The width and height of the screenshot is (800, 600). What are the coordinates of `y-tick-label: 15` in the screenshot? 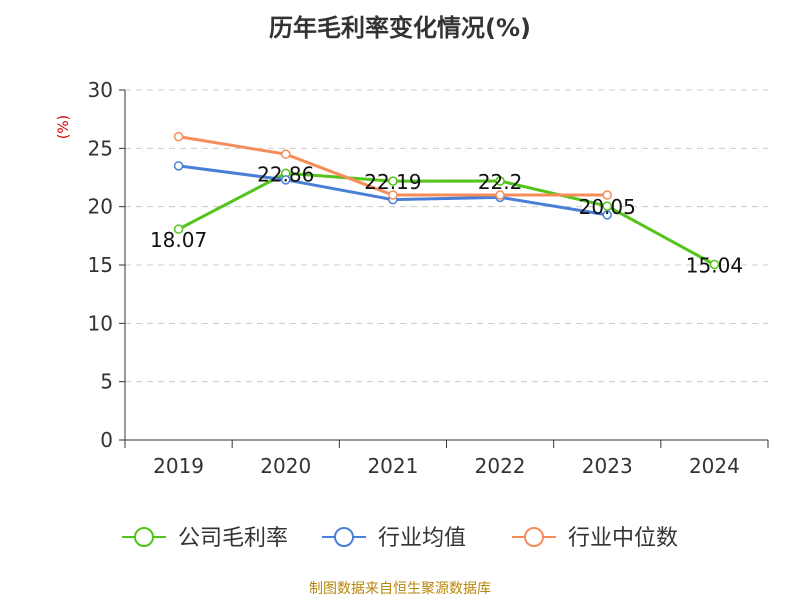 It's located at (100, 265).